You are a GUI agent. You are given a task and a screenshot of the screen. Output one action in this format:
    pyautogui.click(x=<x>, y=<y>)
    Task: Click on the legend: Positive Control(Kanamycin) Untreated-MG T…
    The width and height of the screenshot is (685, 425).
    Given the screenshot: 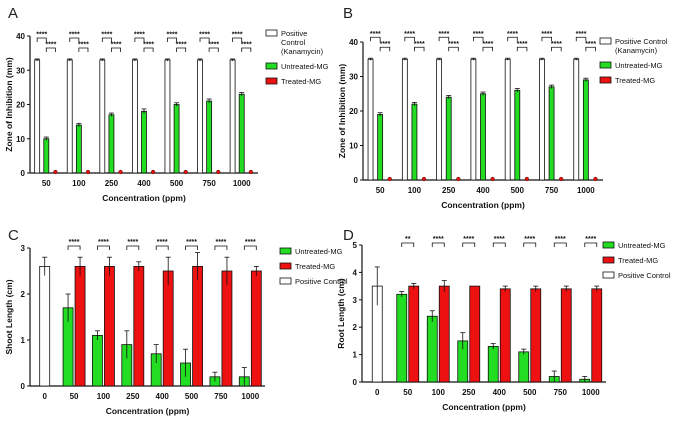 What is the action you would take?
    pyautogui.click(x=633, y=61)
    